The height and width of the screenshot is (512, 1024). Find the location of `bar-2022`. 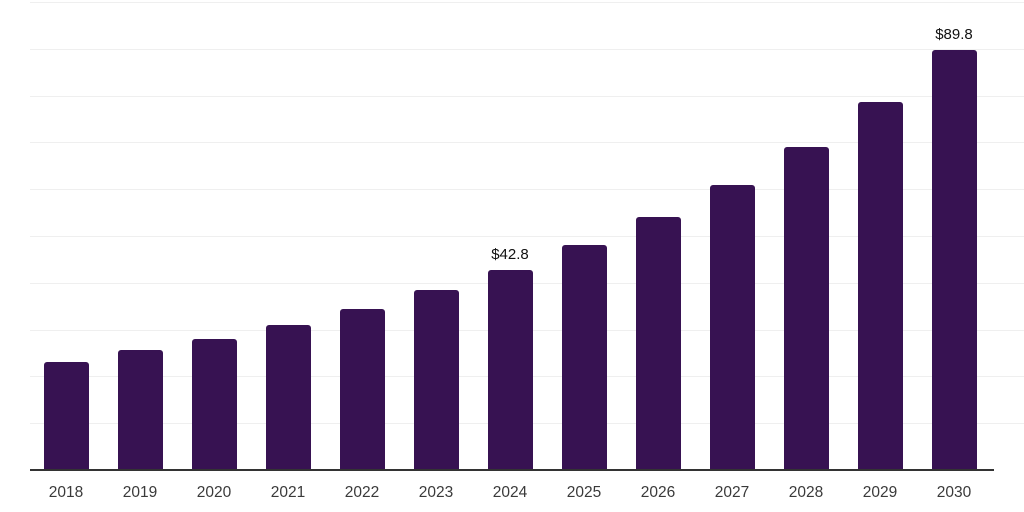

bar-2022 is located at coordinates (362, 389).